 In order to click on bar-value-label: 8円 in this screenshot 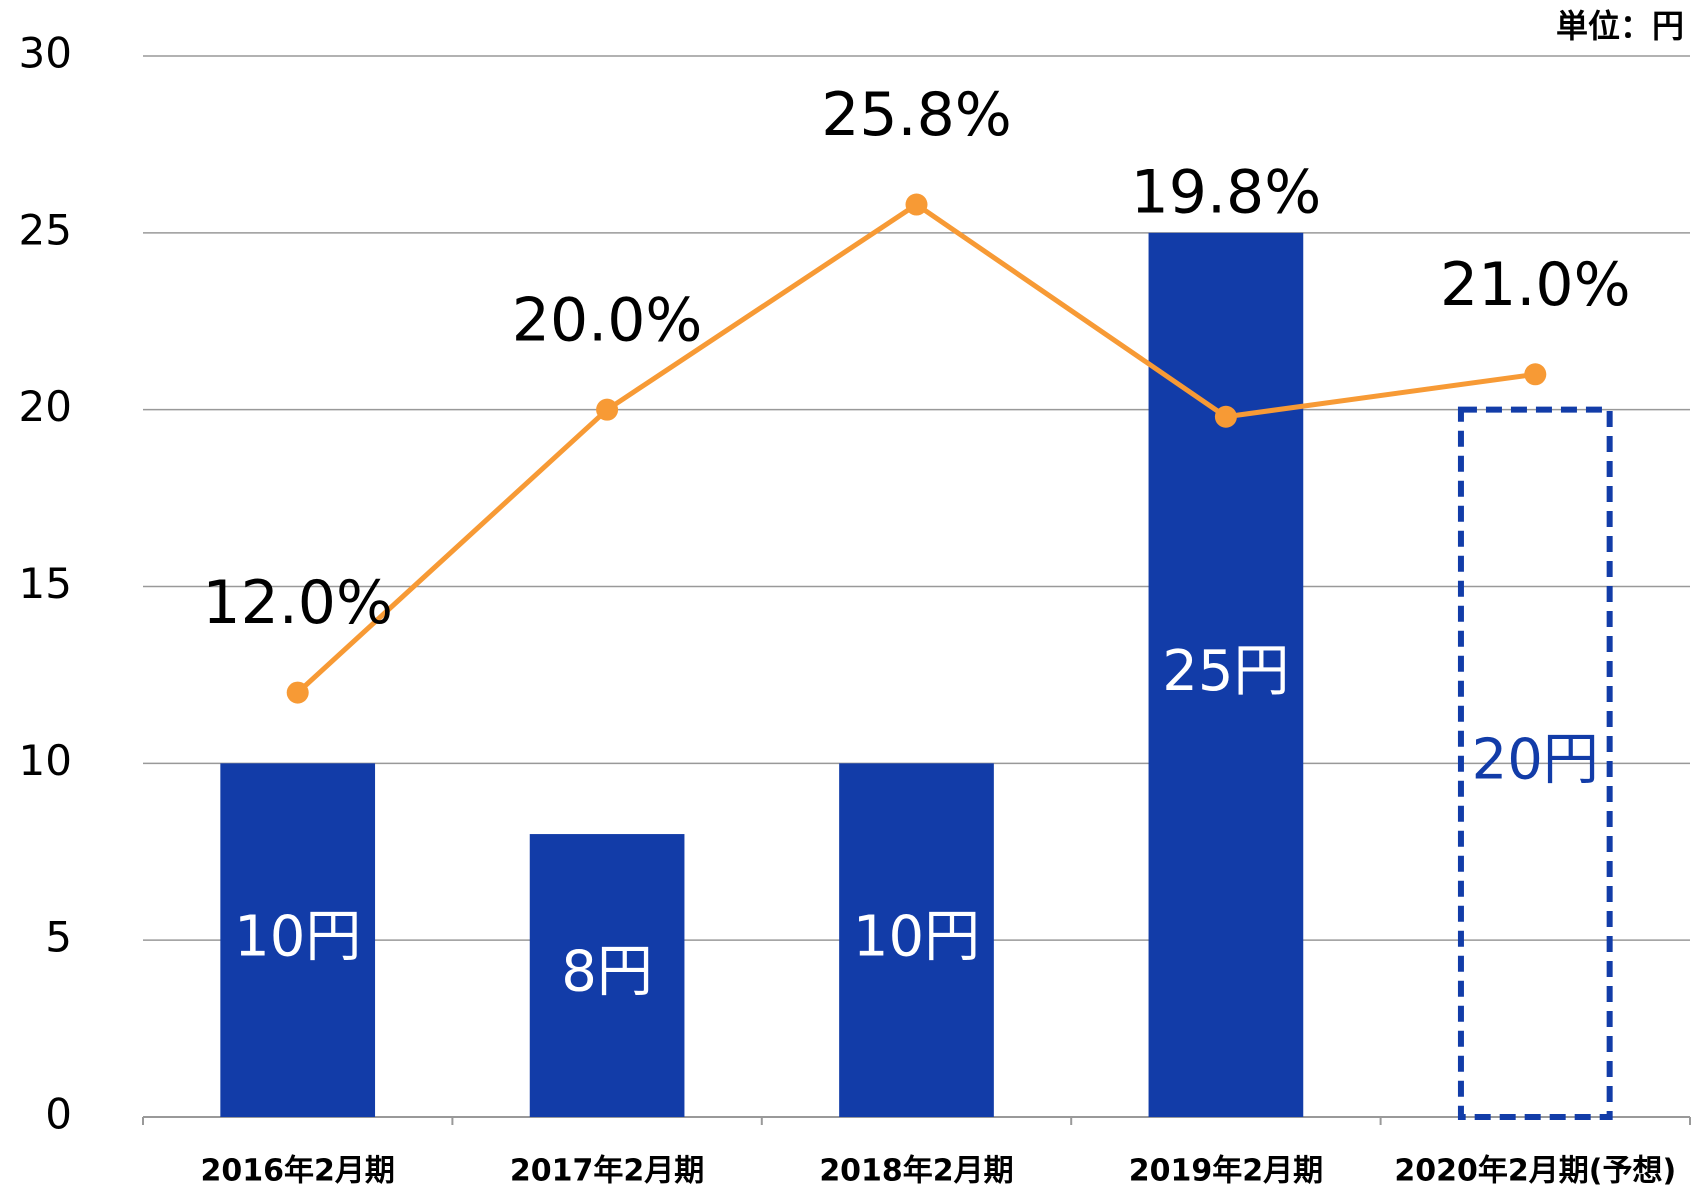, I will do `click(607, 972)`.